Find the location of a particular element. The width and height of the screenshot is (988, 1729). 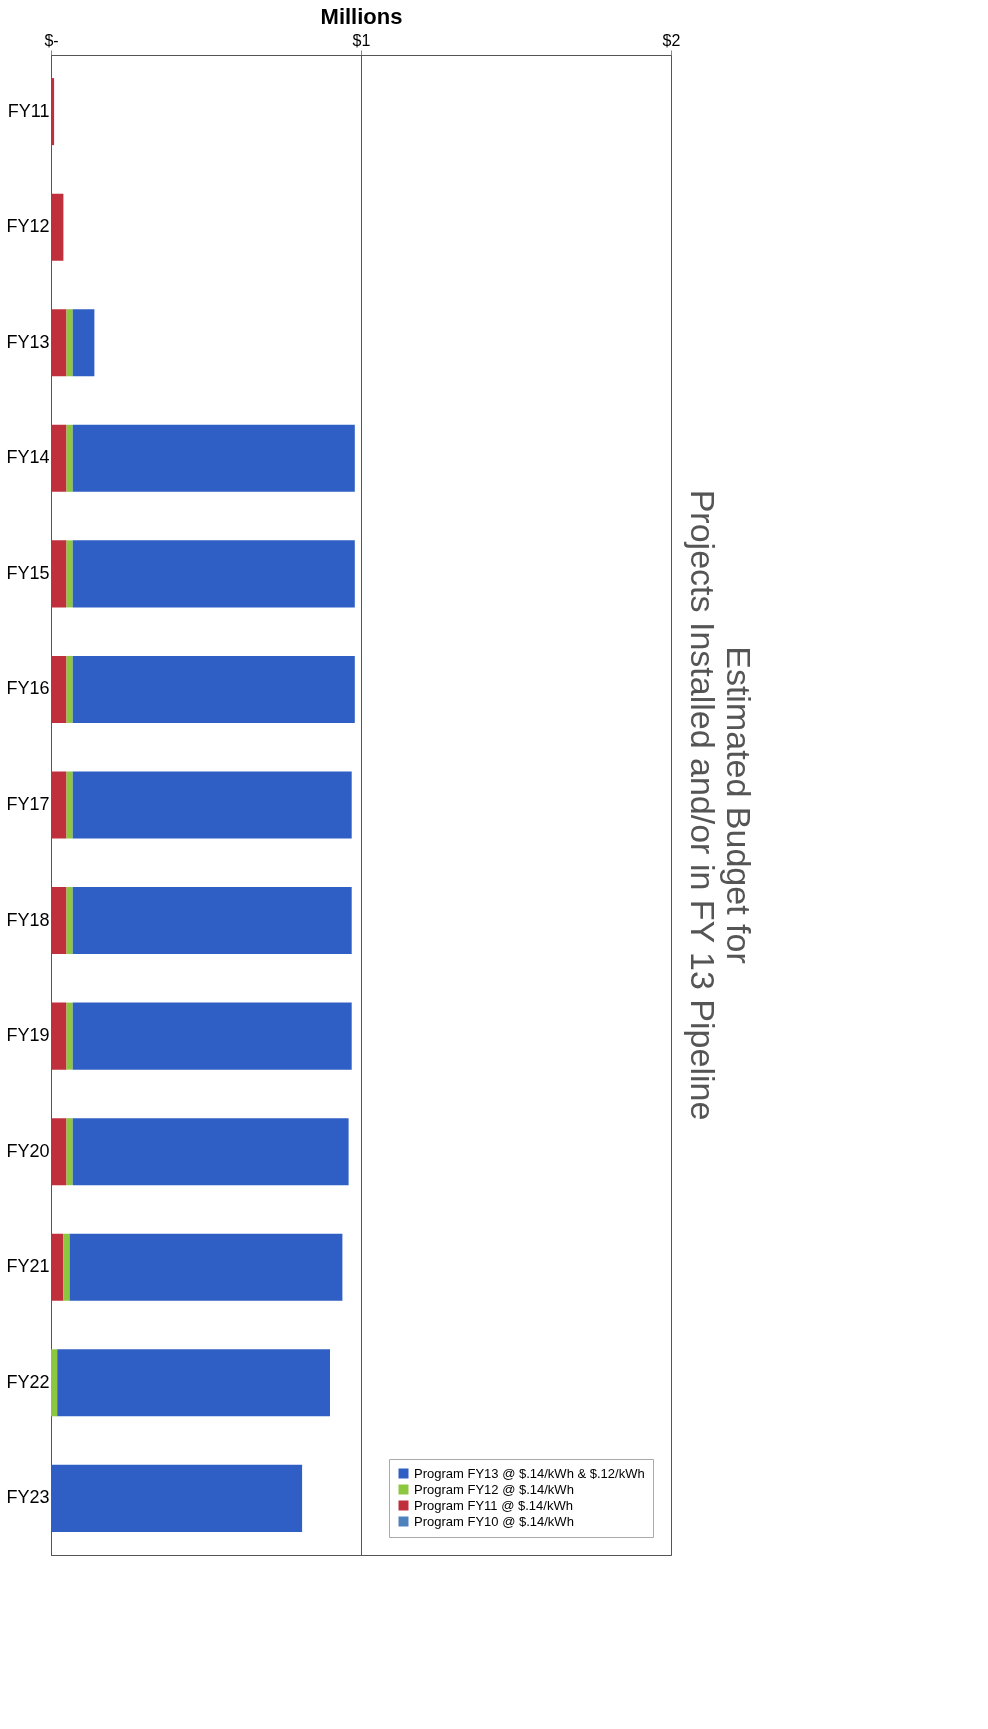

legend-label: Program FY10 @ $.14/kWh is located at coordinates (494, 1521).